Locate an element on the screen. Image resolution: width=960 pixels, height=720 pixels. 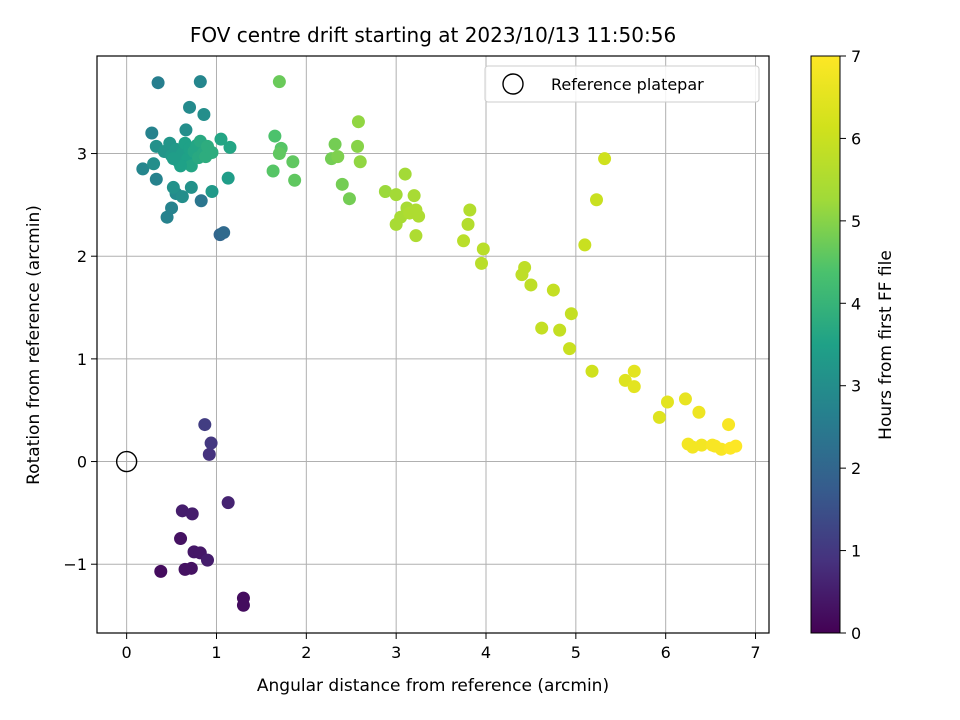
colorbar-tick-label: 0 is located at coordinates (856, 633).